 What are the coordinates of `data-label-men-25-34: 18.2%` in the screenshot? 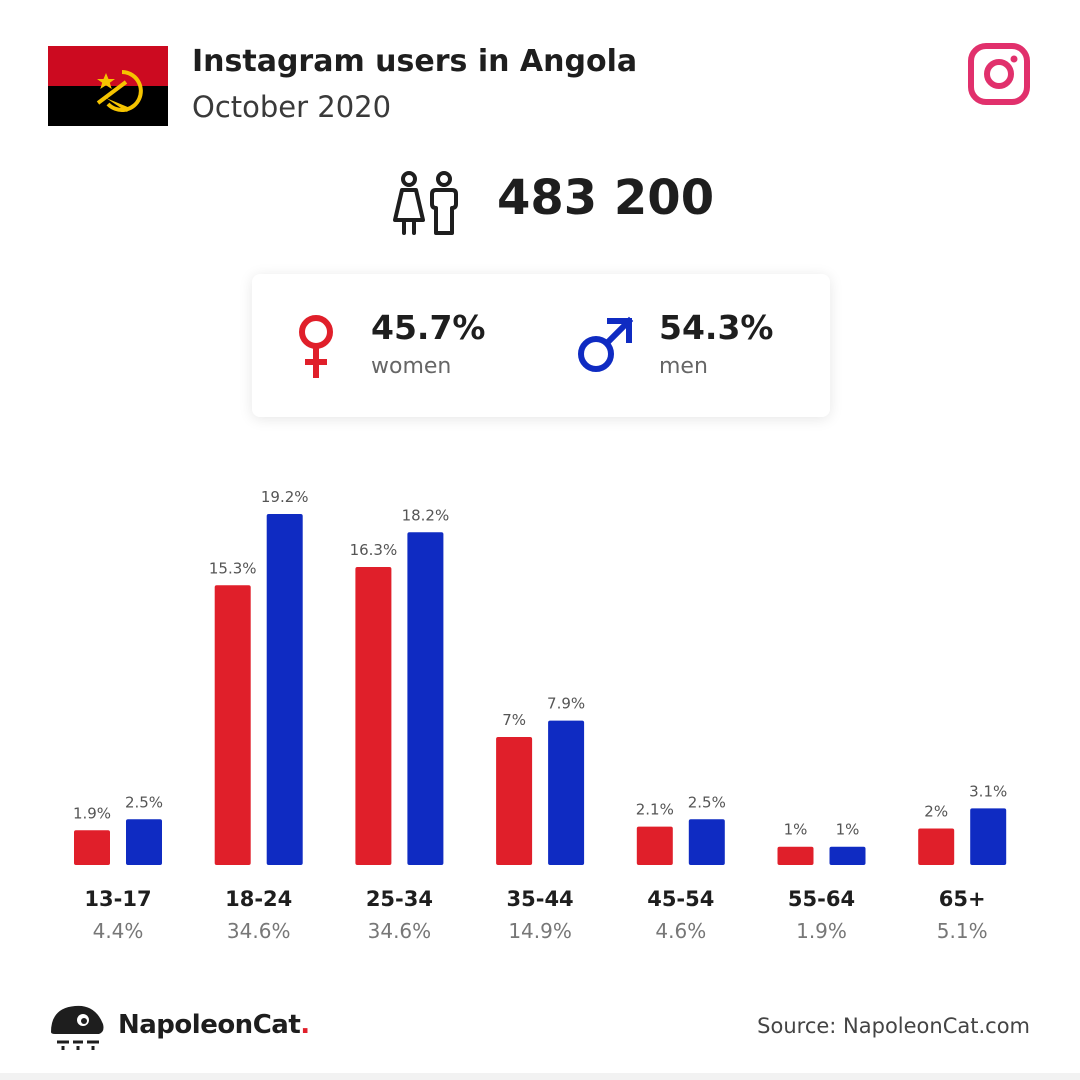 It's located at (426, 515).